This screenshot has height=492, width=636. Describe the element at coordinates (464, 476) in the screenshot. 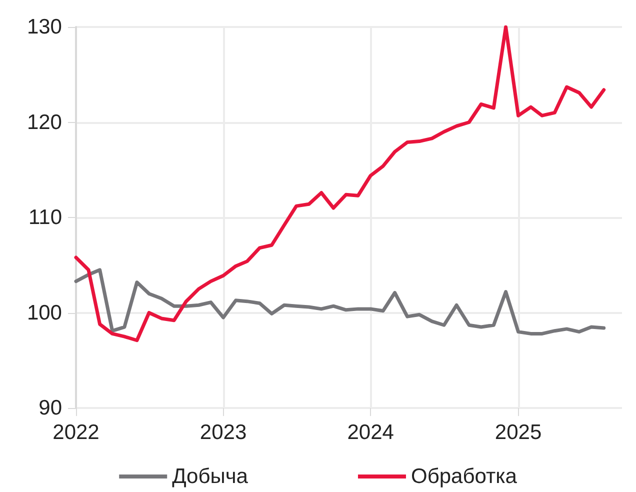

I see `legend-label: Обработка` at that location.